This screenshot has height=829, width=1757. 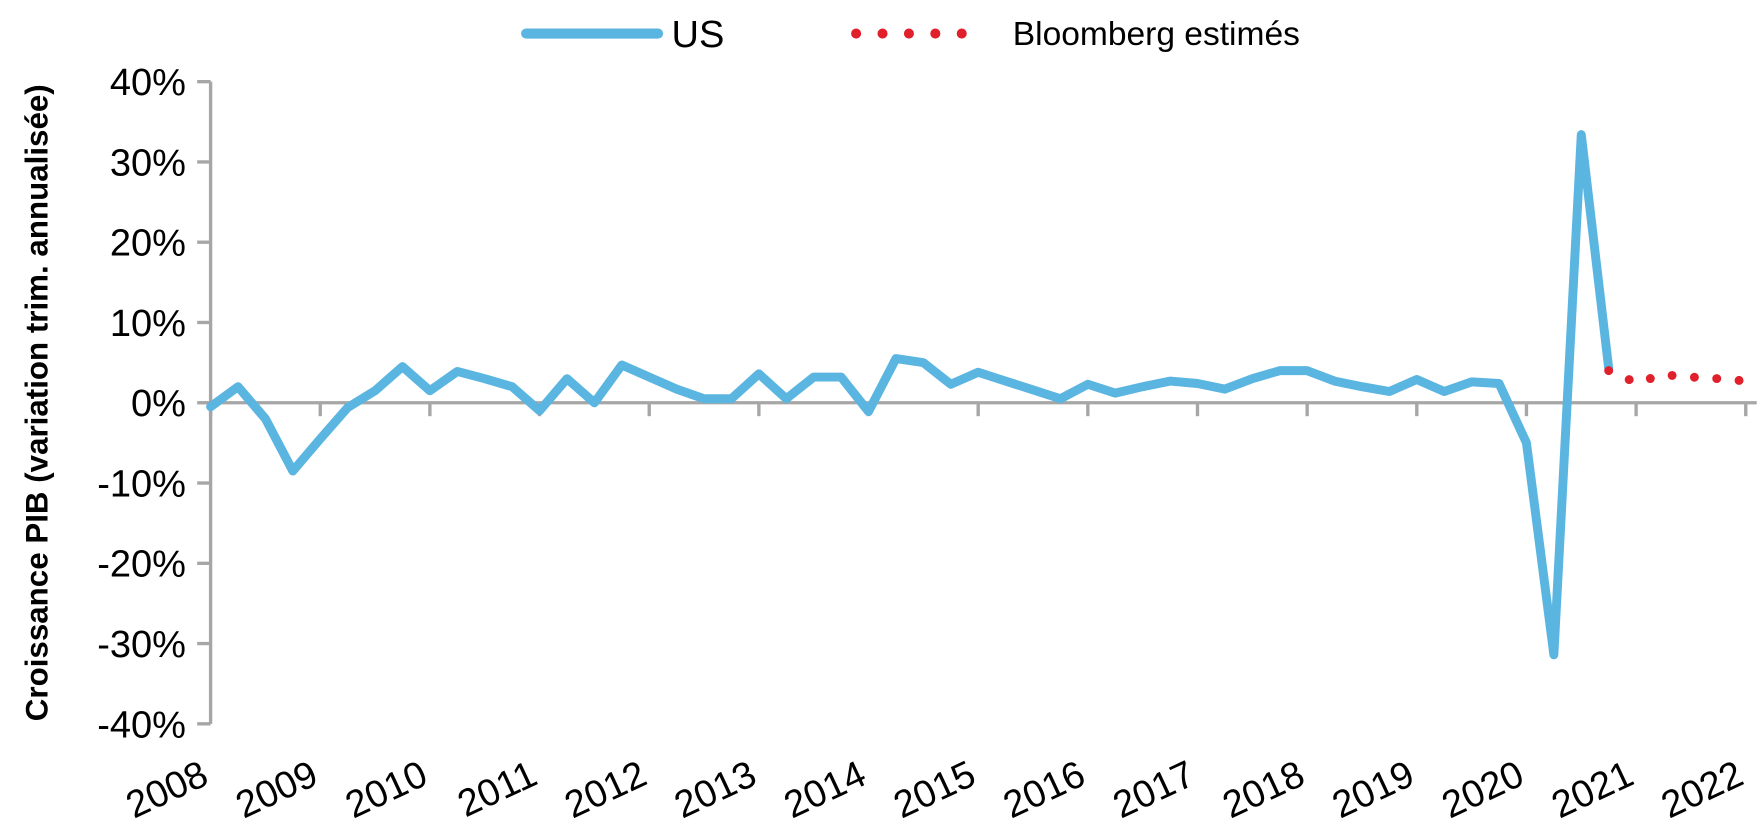 I want to click on x-tick-label: 2008, so click(x=167, y=790).